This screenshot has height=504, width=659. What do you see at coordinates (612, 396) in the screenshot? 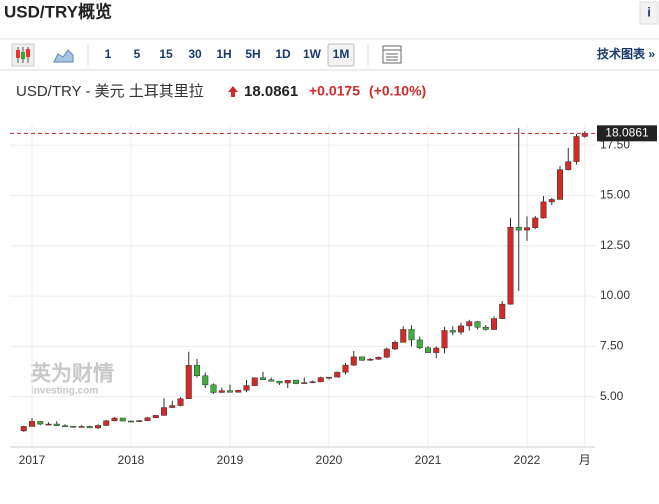
I see `y-tick-label: 5.00` at bounding box center [612, 396].